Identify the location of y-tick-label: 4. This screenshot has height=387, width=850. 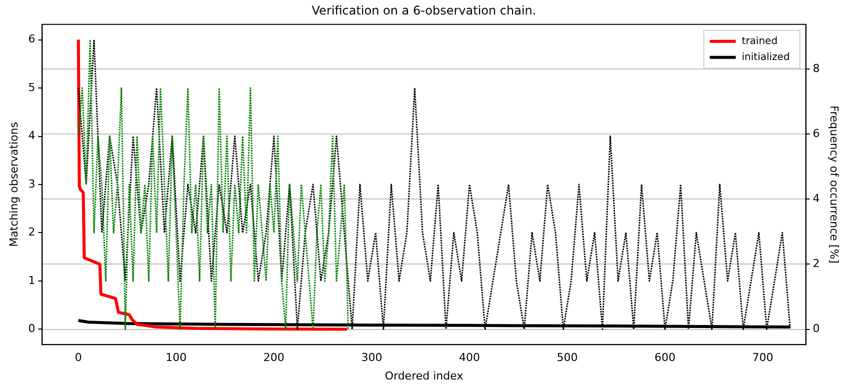
(32, 135).